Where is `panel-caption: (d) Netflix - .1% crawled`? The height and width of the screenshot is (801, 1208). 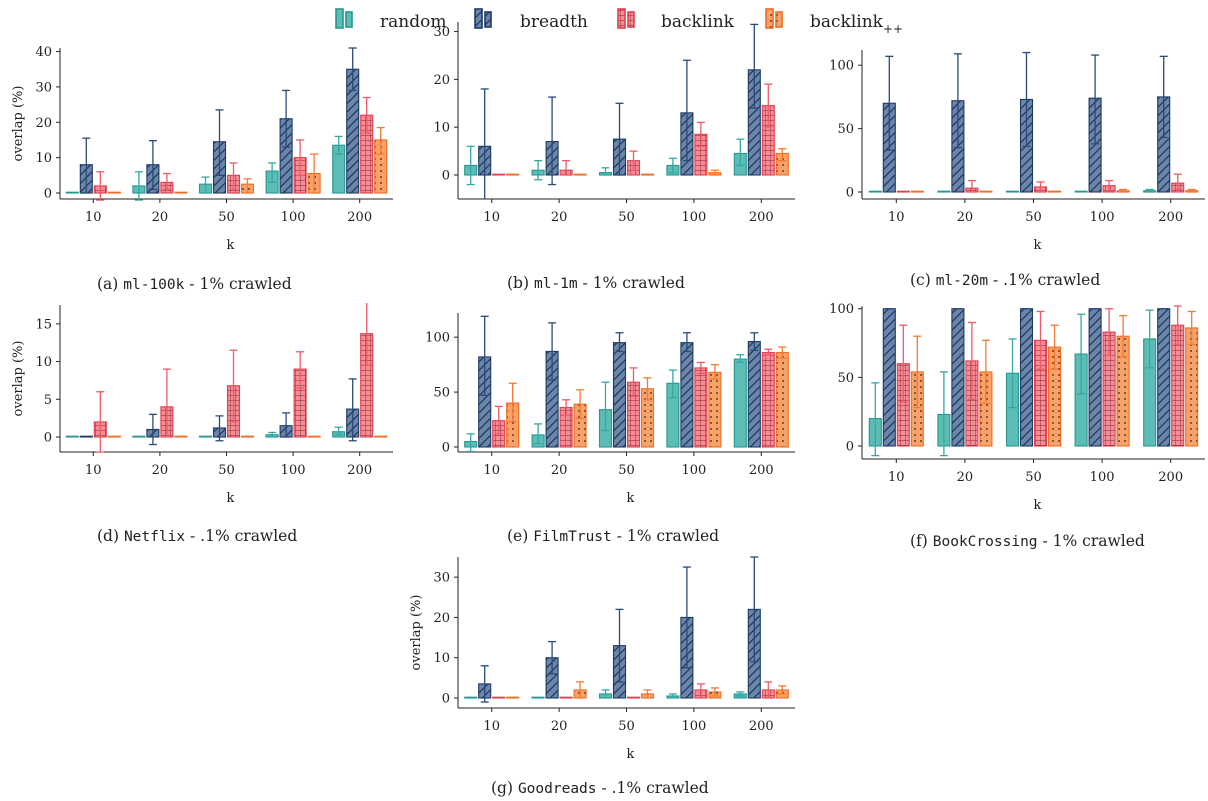
panel-caption: (d) Netflix - .1% crawled is located at coordinates (197, 536).